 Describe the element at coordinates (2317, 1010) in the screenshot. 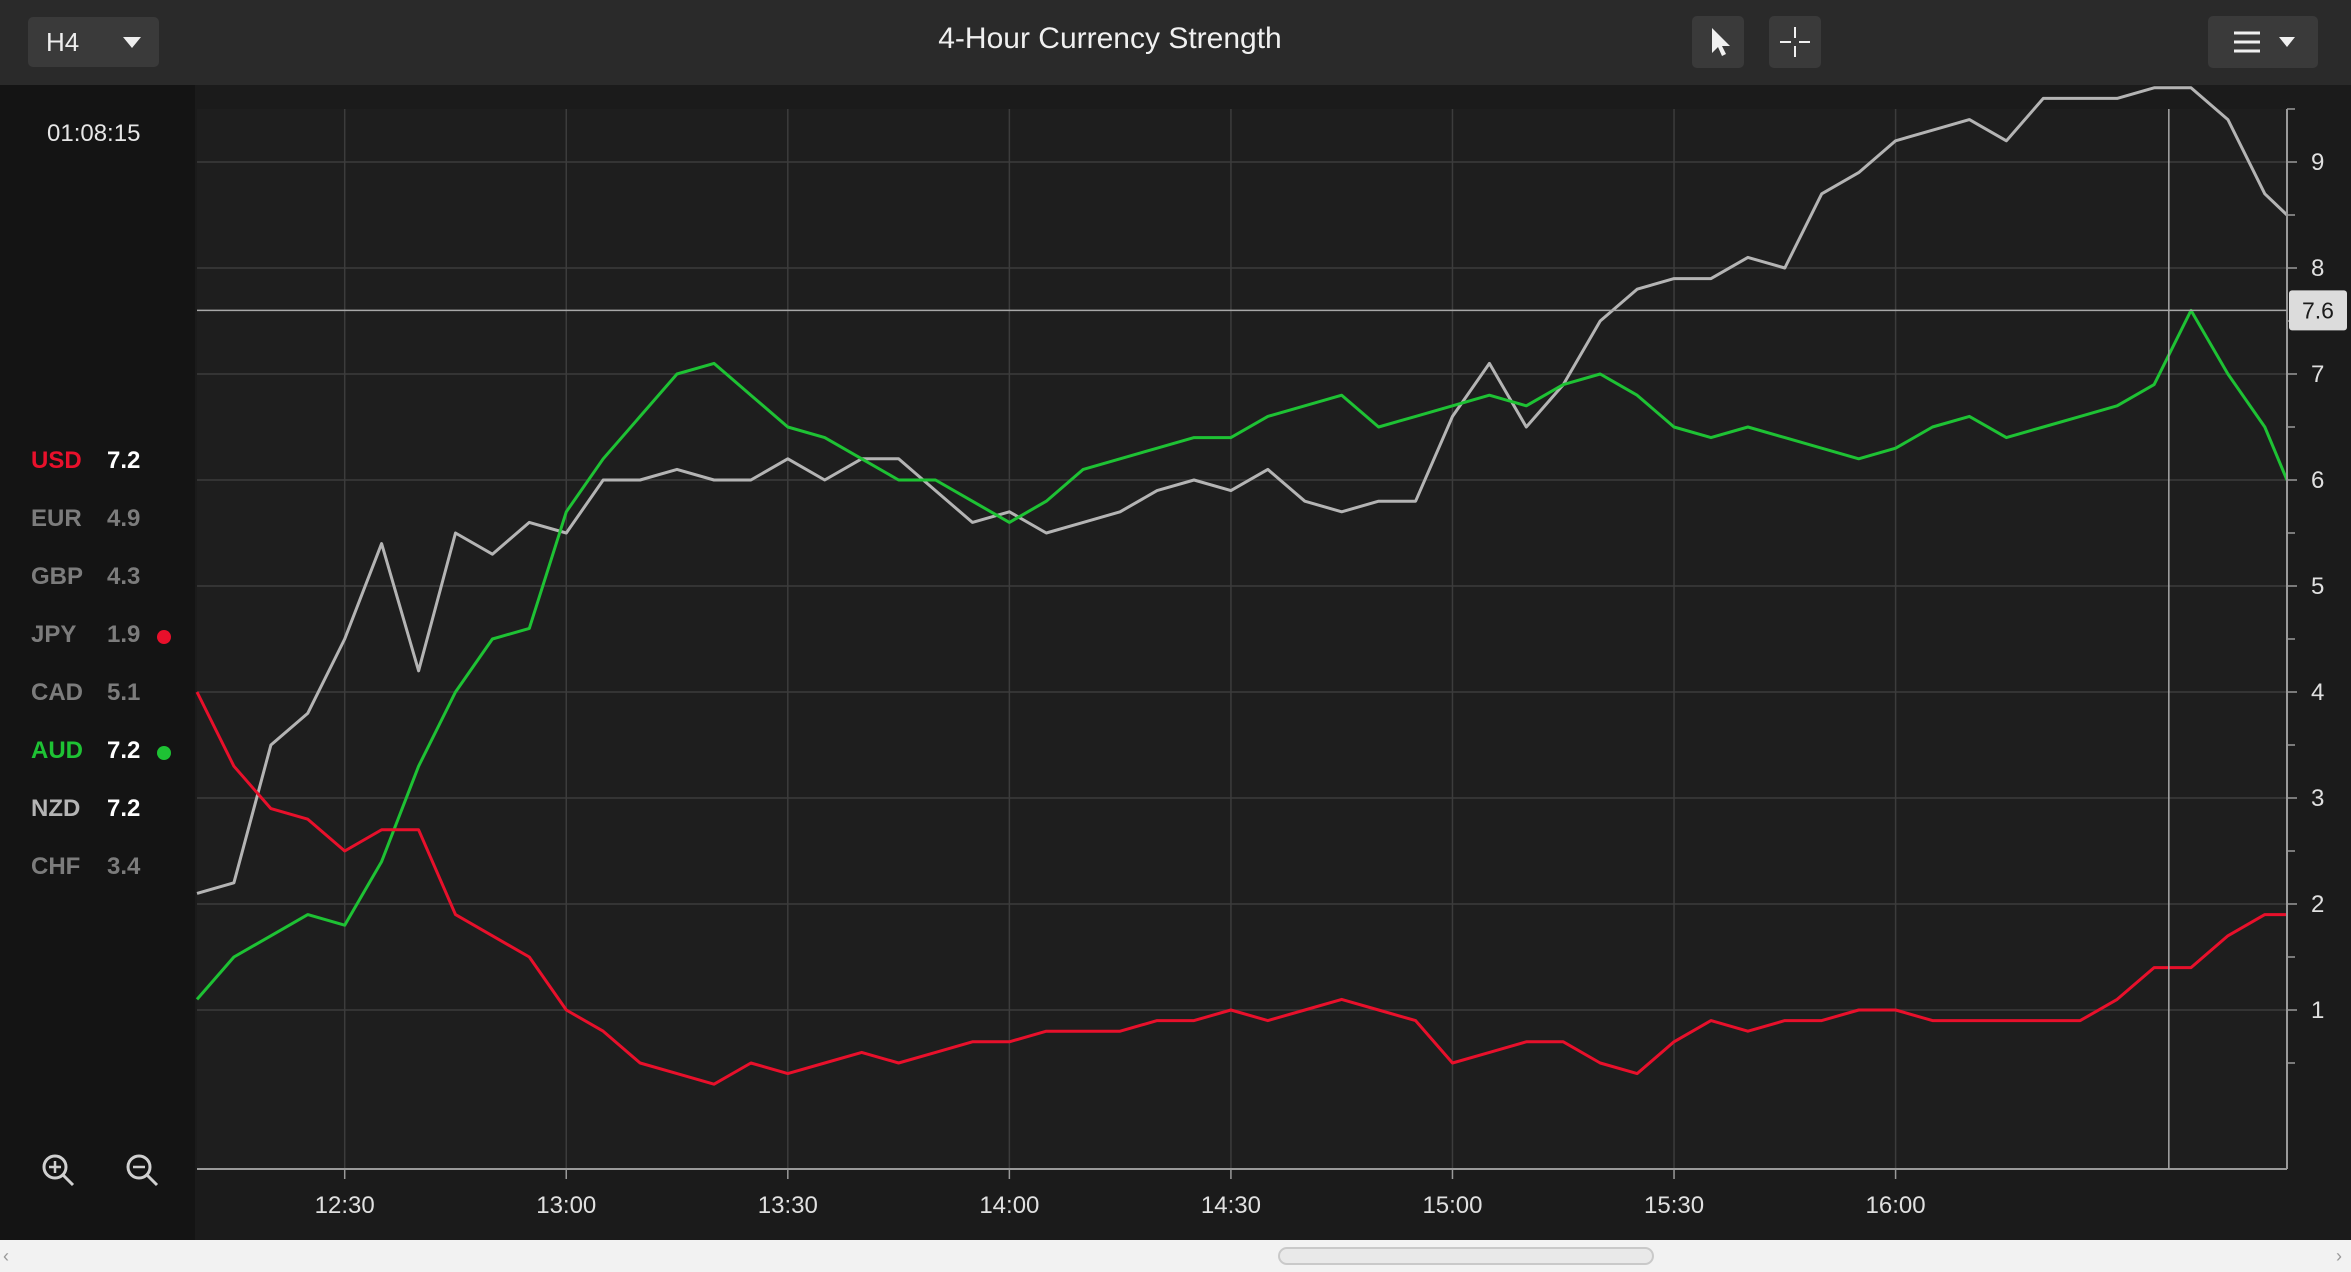

I see `y-tick-label: 1` at that location.